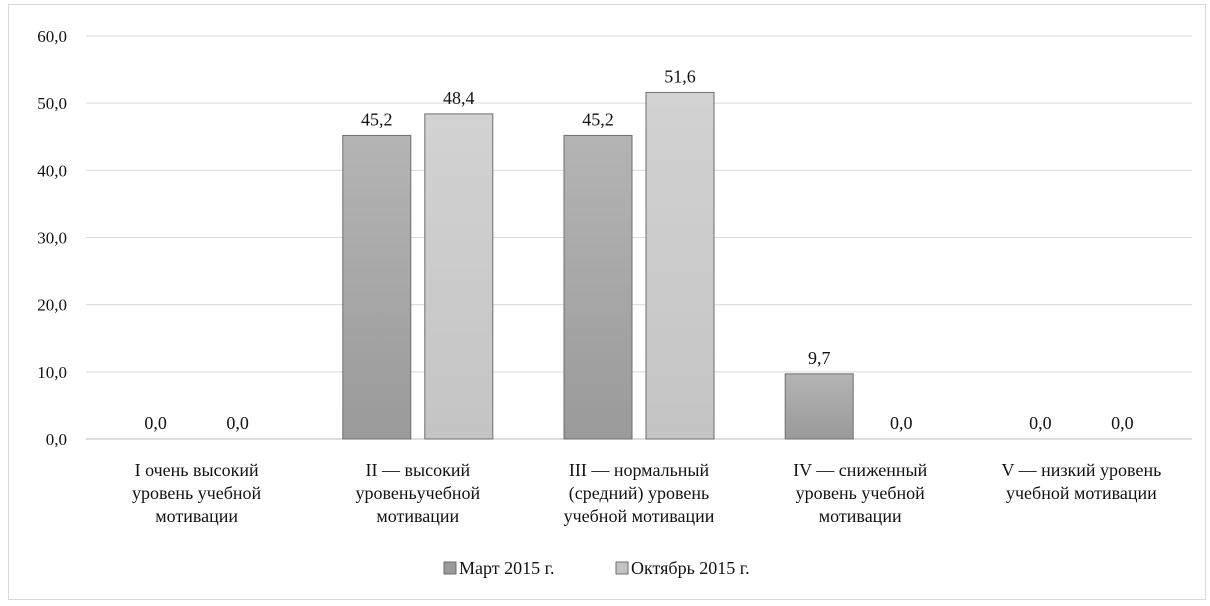 The width and height of the screenshot is (1210, 606). What do you see at coordinates (596, 568) in the screenshot?
I see `legend: Март 2015 г. Октябрь 2015 г.` at bounding box center [596, 568].